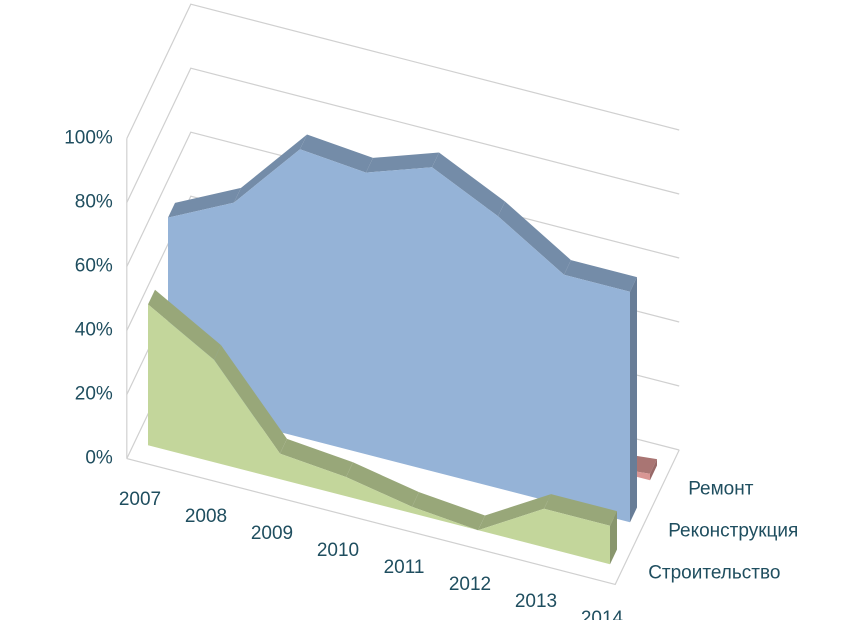 This screenshot has height=620, width=858. What do you see at coordinates (404, 567) in the screenshot?
I see `x-tick-label: 2011` at bounding box center [404, 567].